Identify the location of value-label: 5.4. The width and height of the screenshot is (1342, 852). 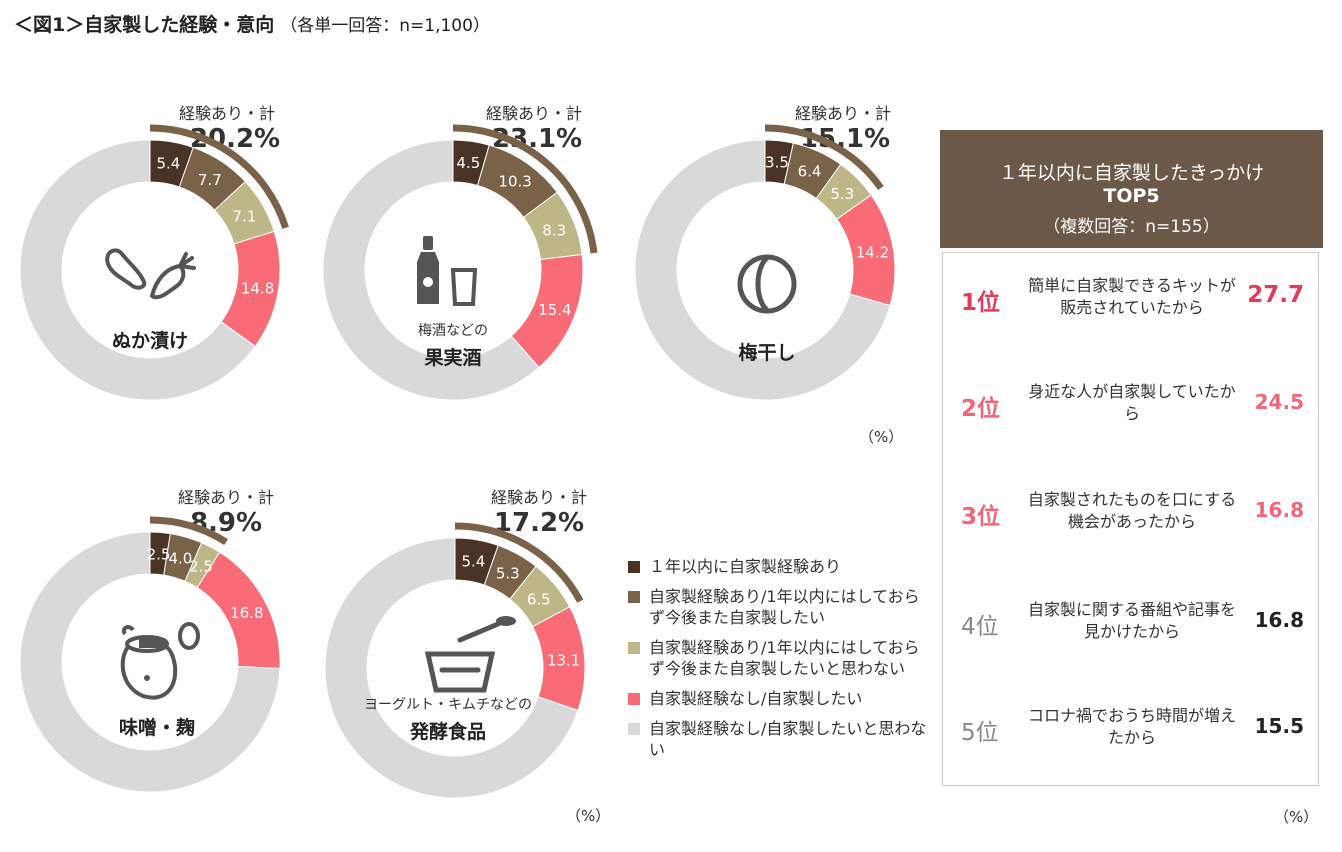
(168, 164).